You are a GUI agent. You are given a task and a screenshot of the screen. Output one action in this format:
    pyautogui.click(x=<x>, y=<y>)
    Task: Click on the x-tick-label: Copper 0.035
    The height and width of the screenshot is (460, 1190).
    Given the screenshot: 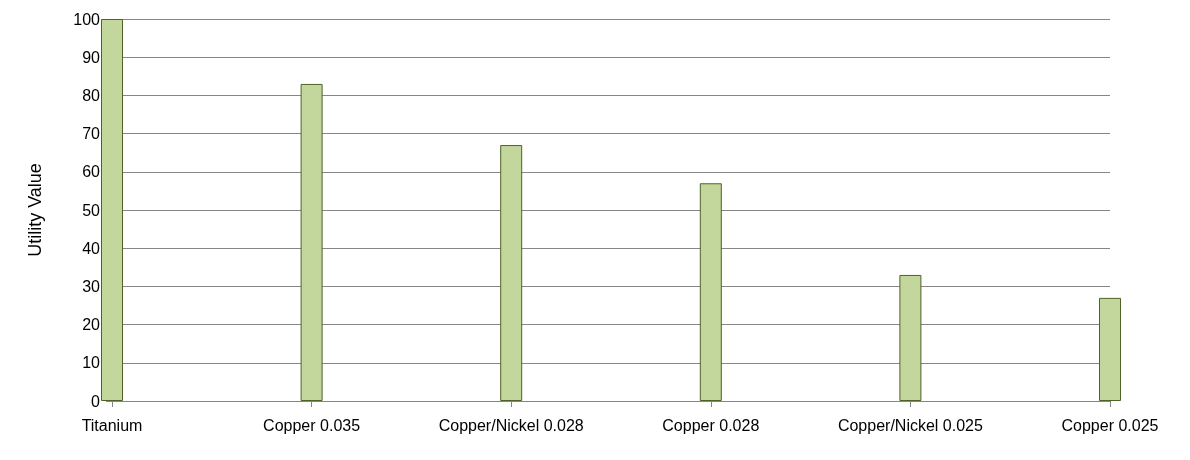 What is the action you would take?
    pyautogui.click(x=312, y=425)
    